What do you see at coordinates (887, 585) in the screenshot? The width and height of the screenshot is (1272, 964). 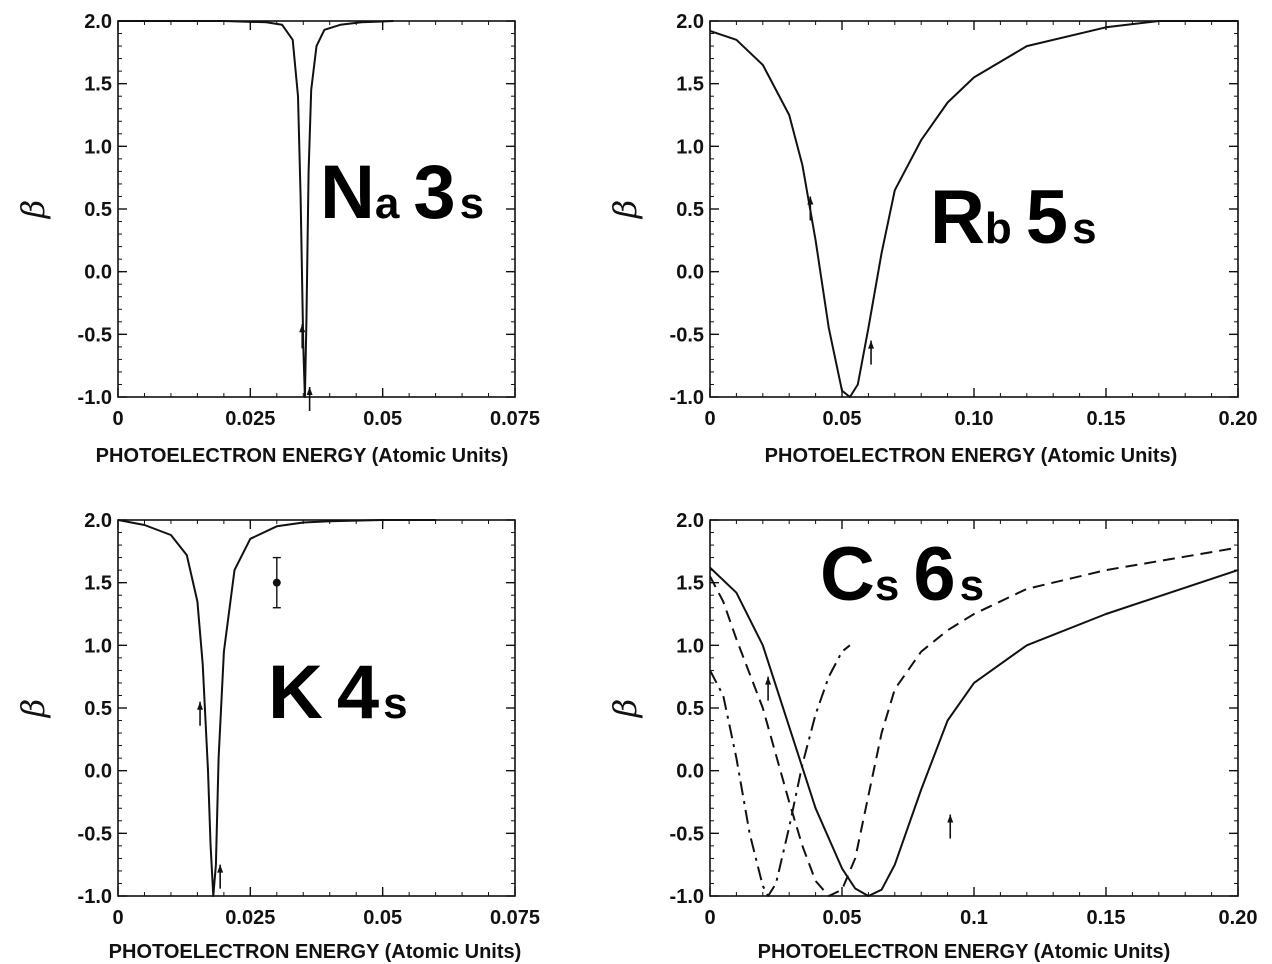 I see `panel-label-element-small: s` at bounding box center [887, 585].